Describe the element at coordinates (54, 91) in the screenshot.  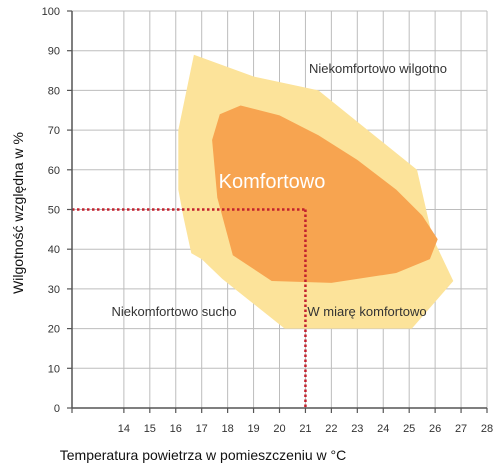
I see `y-tick-label: 80` at that location.